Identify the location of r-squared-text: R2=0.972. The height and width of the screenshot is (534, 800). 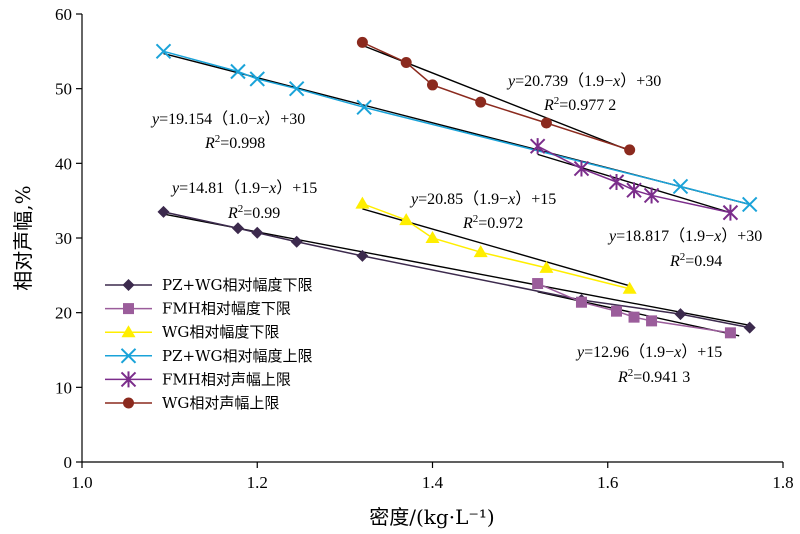
(492, 222).